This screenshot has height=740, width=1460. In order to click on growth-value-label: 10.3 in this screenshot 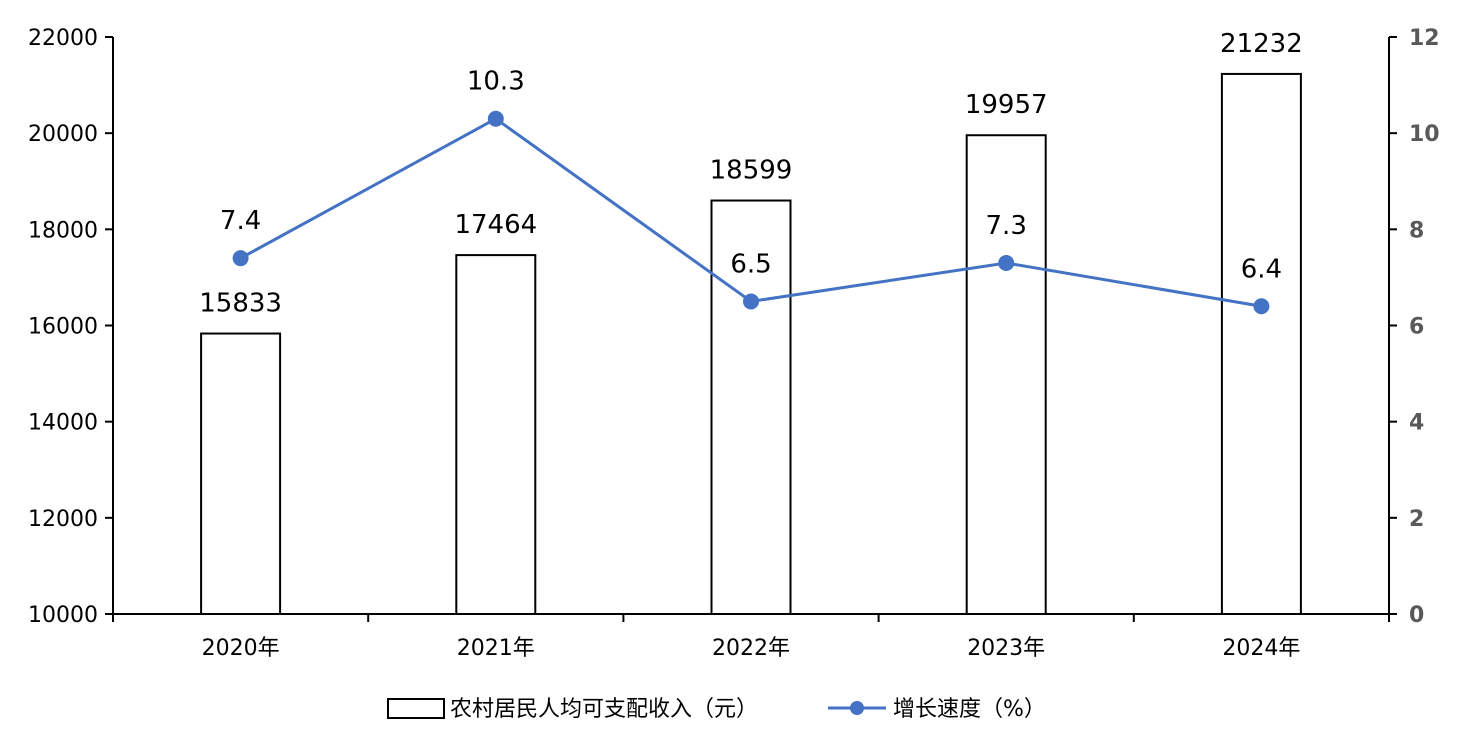, I will do `click(496, 82)`.